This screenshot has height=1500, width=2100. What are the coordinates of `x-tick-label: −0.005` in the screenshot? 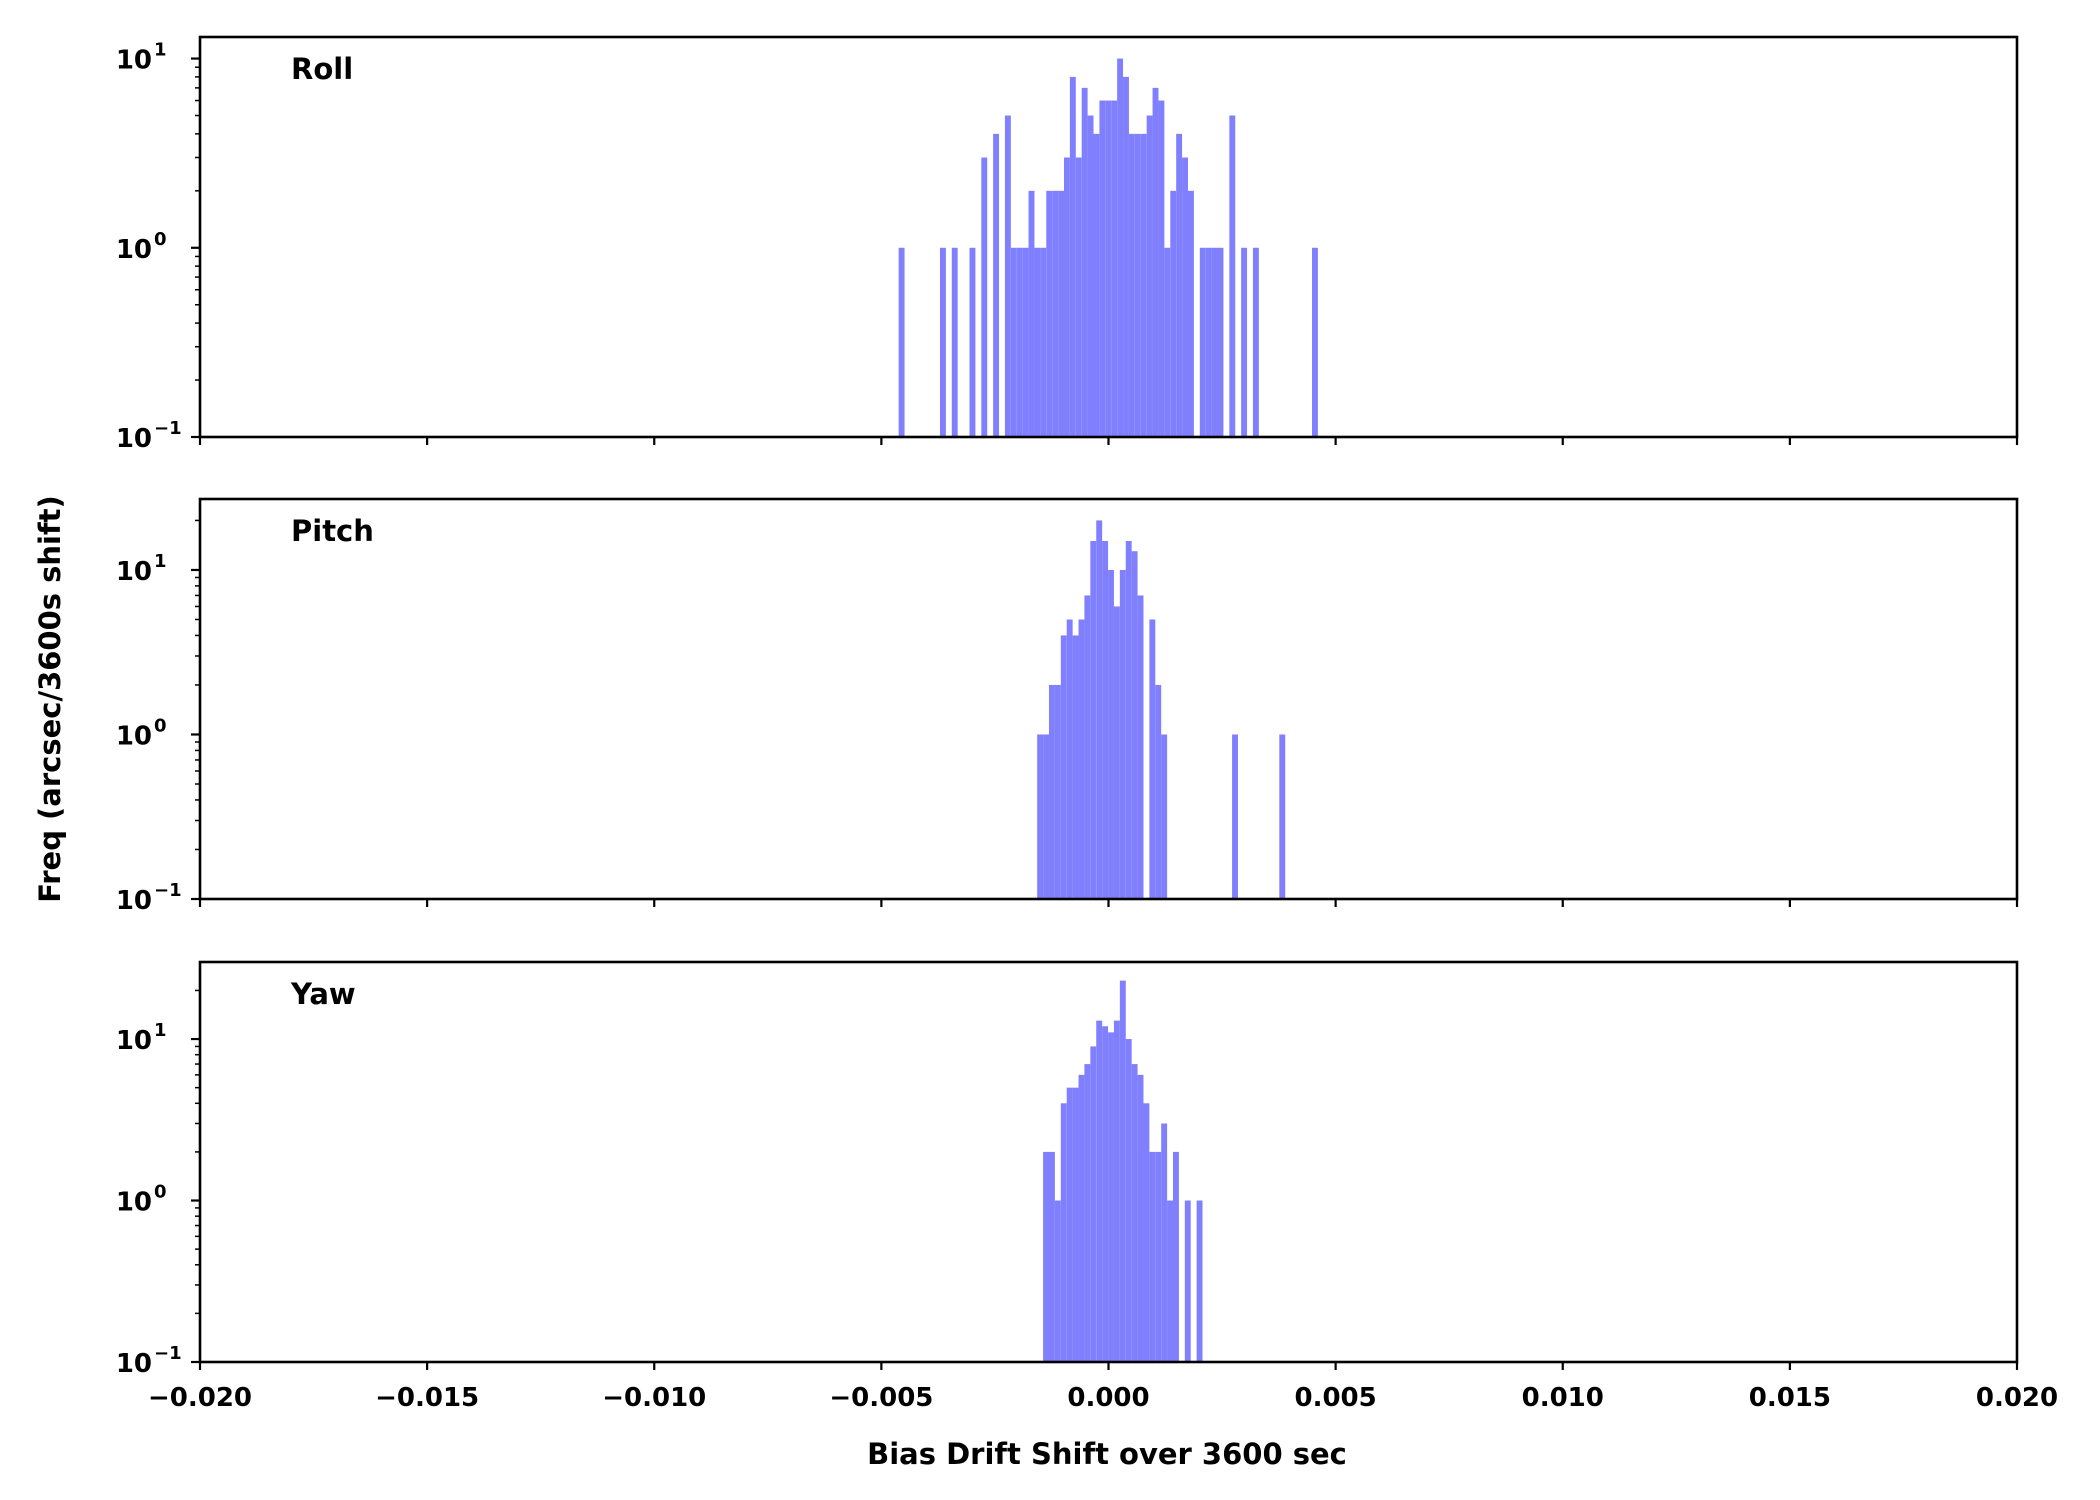 It's located at (881, 1398).